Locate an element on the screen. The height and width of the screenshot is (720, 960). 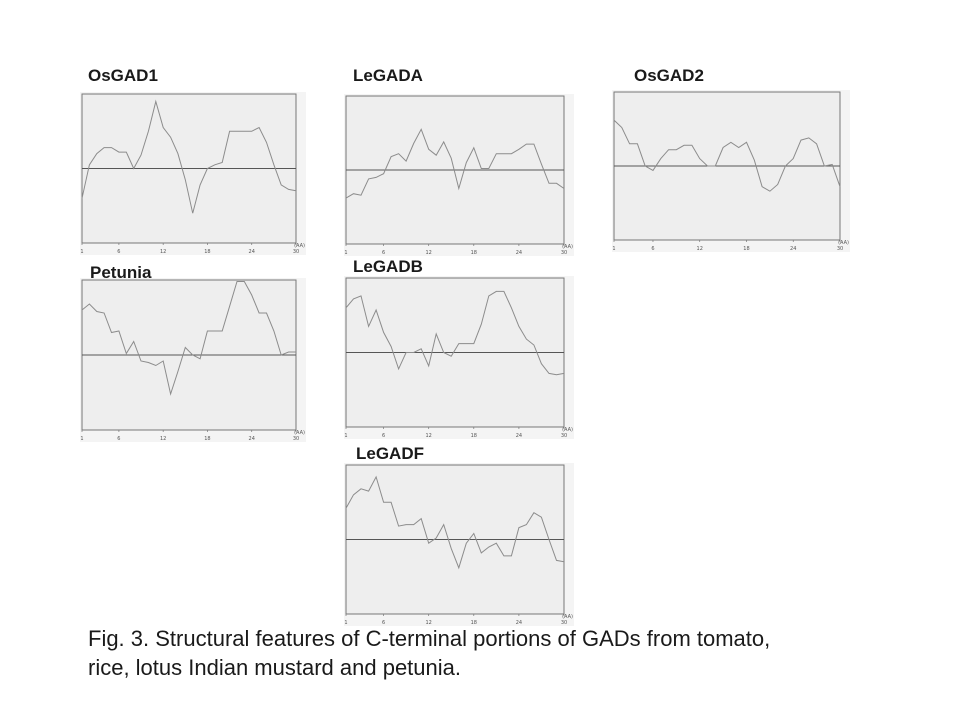
legadf-plot: 1 6 12 18 24 30(AA) is located at coordinates (459, 544).